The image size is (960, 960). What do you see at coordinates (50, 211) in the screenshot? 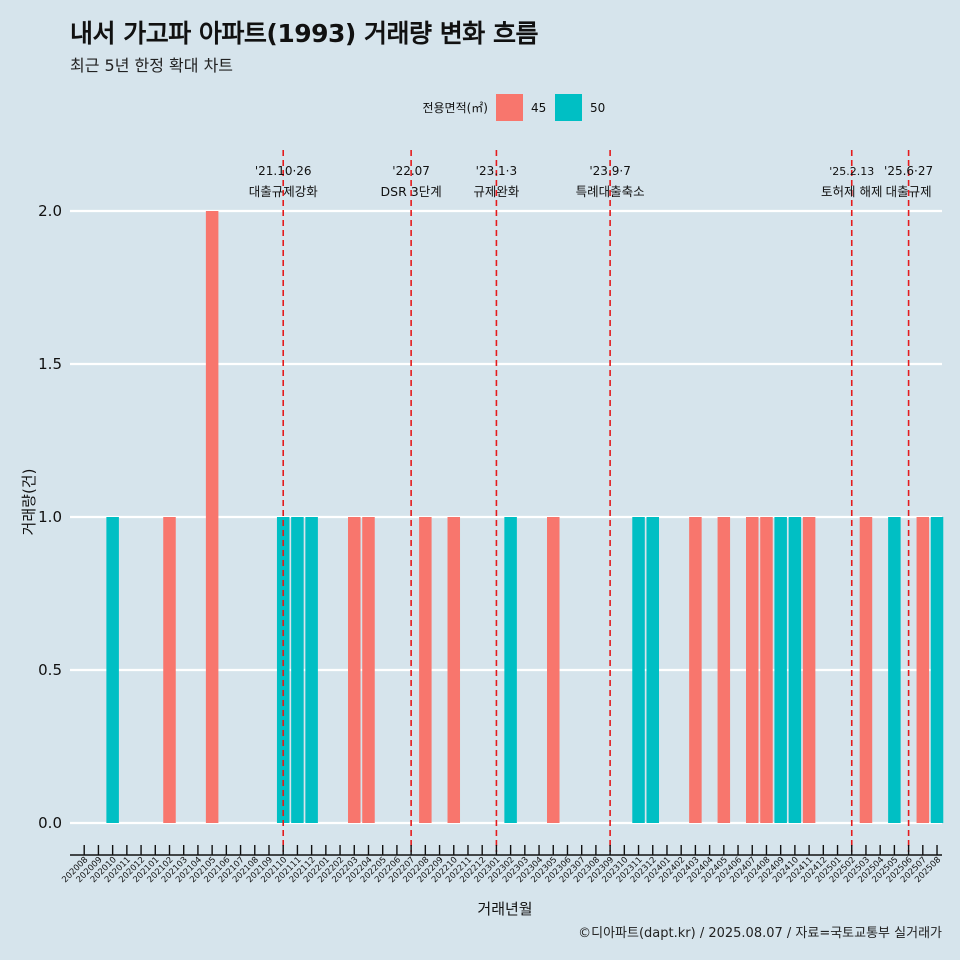
I see `y-tick-label: 2.0` at bounding box center [50, 211].